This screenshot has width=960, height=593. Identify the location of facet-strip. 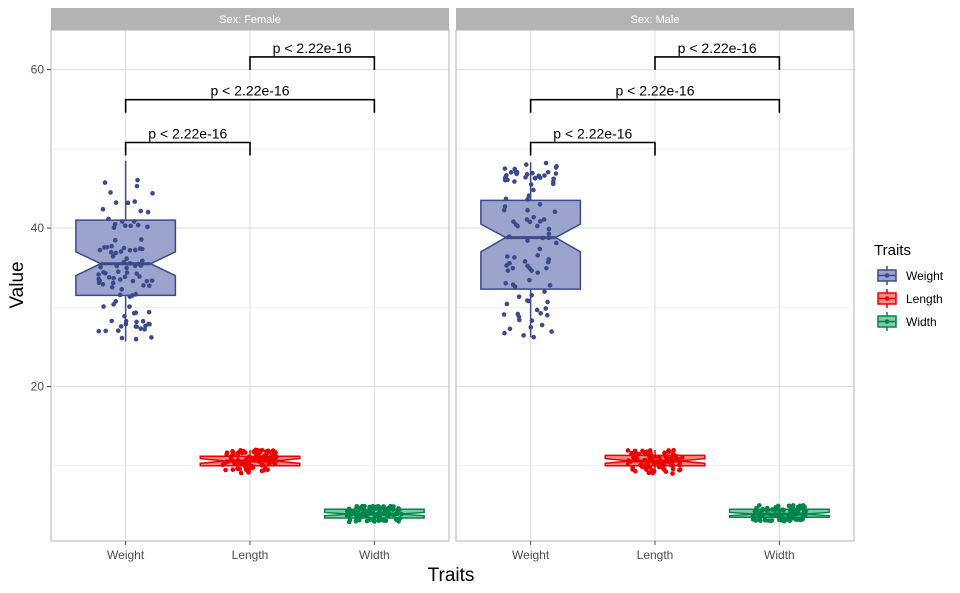
(655, 19).